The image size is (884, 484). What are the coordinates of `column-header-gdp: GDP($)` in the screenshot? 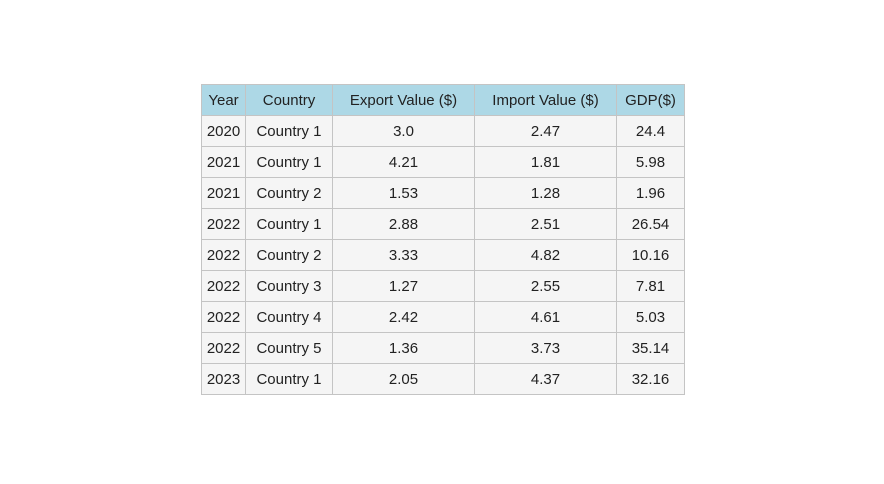 It's located at (650, 100).